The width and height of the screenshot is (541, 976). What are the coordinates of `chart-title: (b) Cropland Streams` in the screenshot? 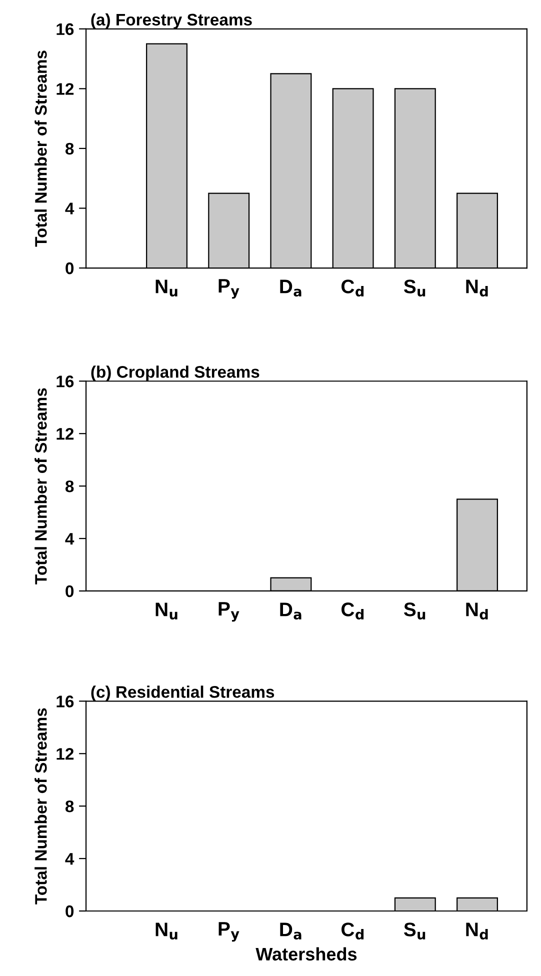 It's located at (175, 374).